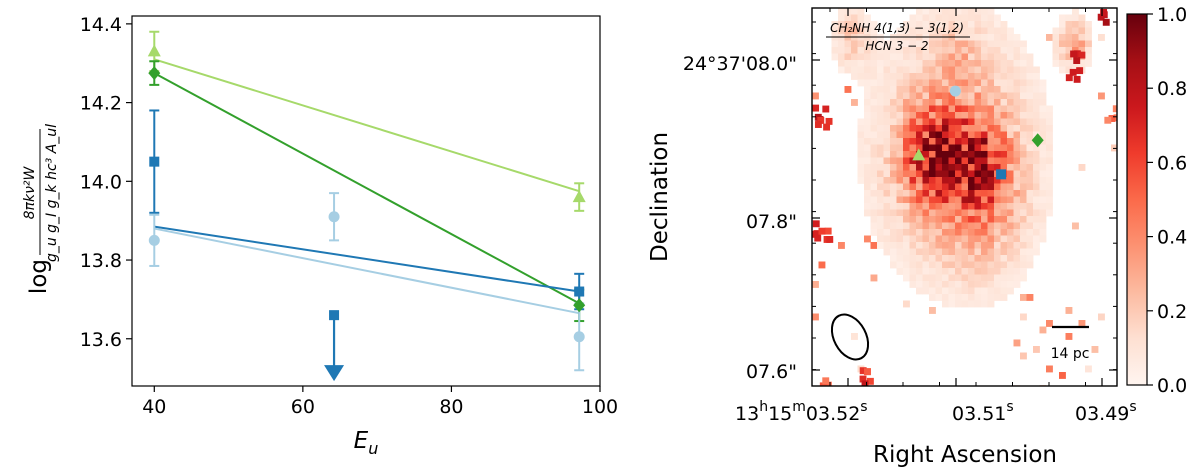  What do you see at coordinates (579, 305) in the screenshot?
I see `green-diamonds-point` at bounding box center [579, 305].